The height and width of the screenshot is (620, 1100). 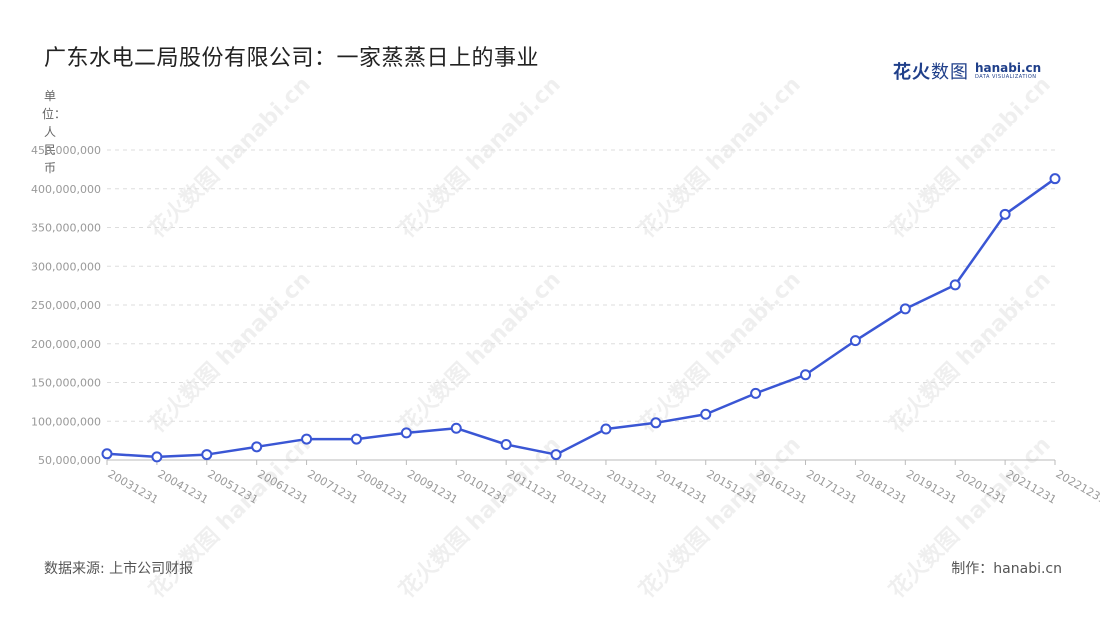 What do you see at coordinates (332, 486) in the screenshot?
I see `x-tick-label: 20071231` at bounding box center [332, 486].